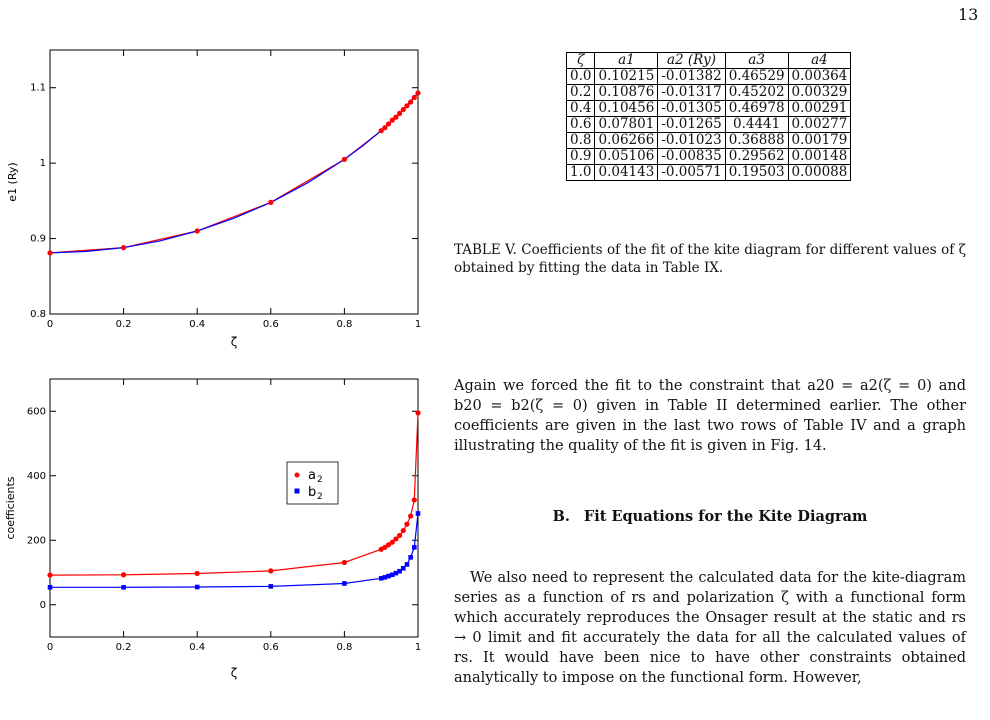 Image resolution: width=990 pixels, height=720 pixels. I want to click on table-cell: 0.10876, so click(626, 92).